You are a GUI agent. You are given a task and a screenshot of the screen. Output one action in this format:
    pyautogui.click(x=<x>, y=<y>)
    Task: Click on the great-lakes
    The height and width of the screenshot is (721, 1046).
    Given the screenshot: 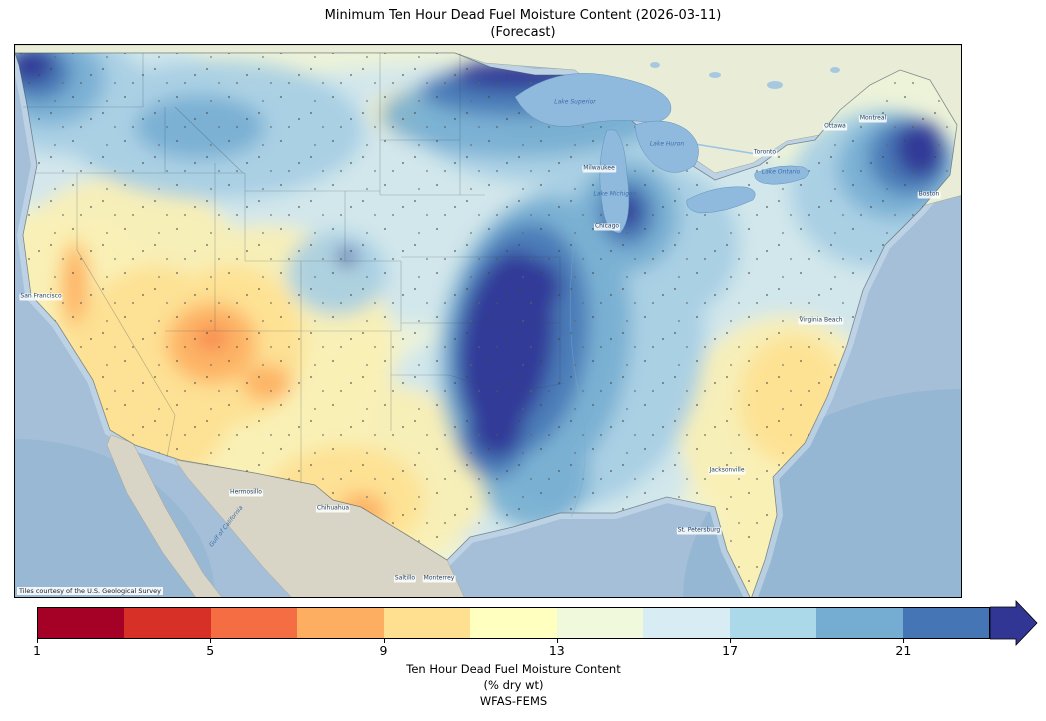 What is the action you would take?
    pyautogui.click(x=661, y=153)
    